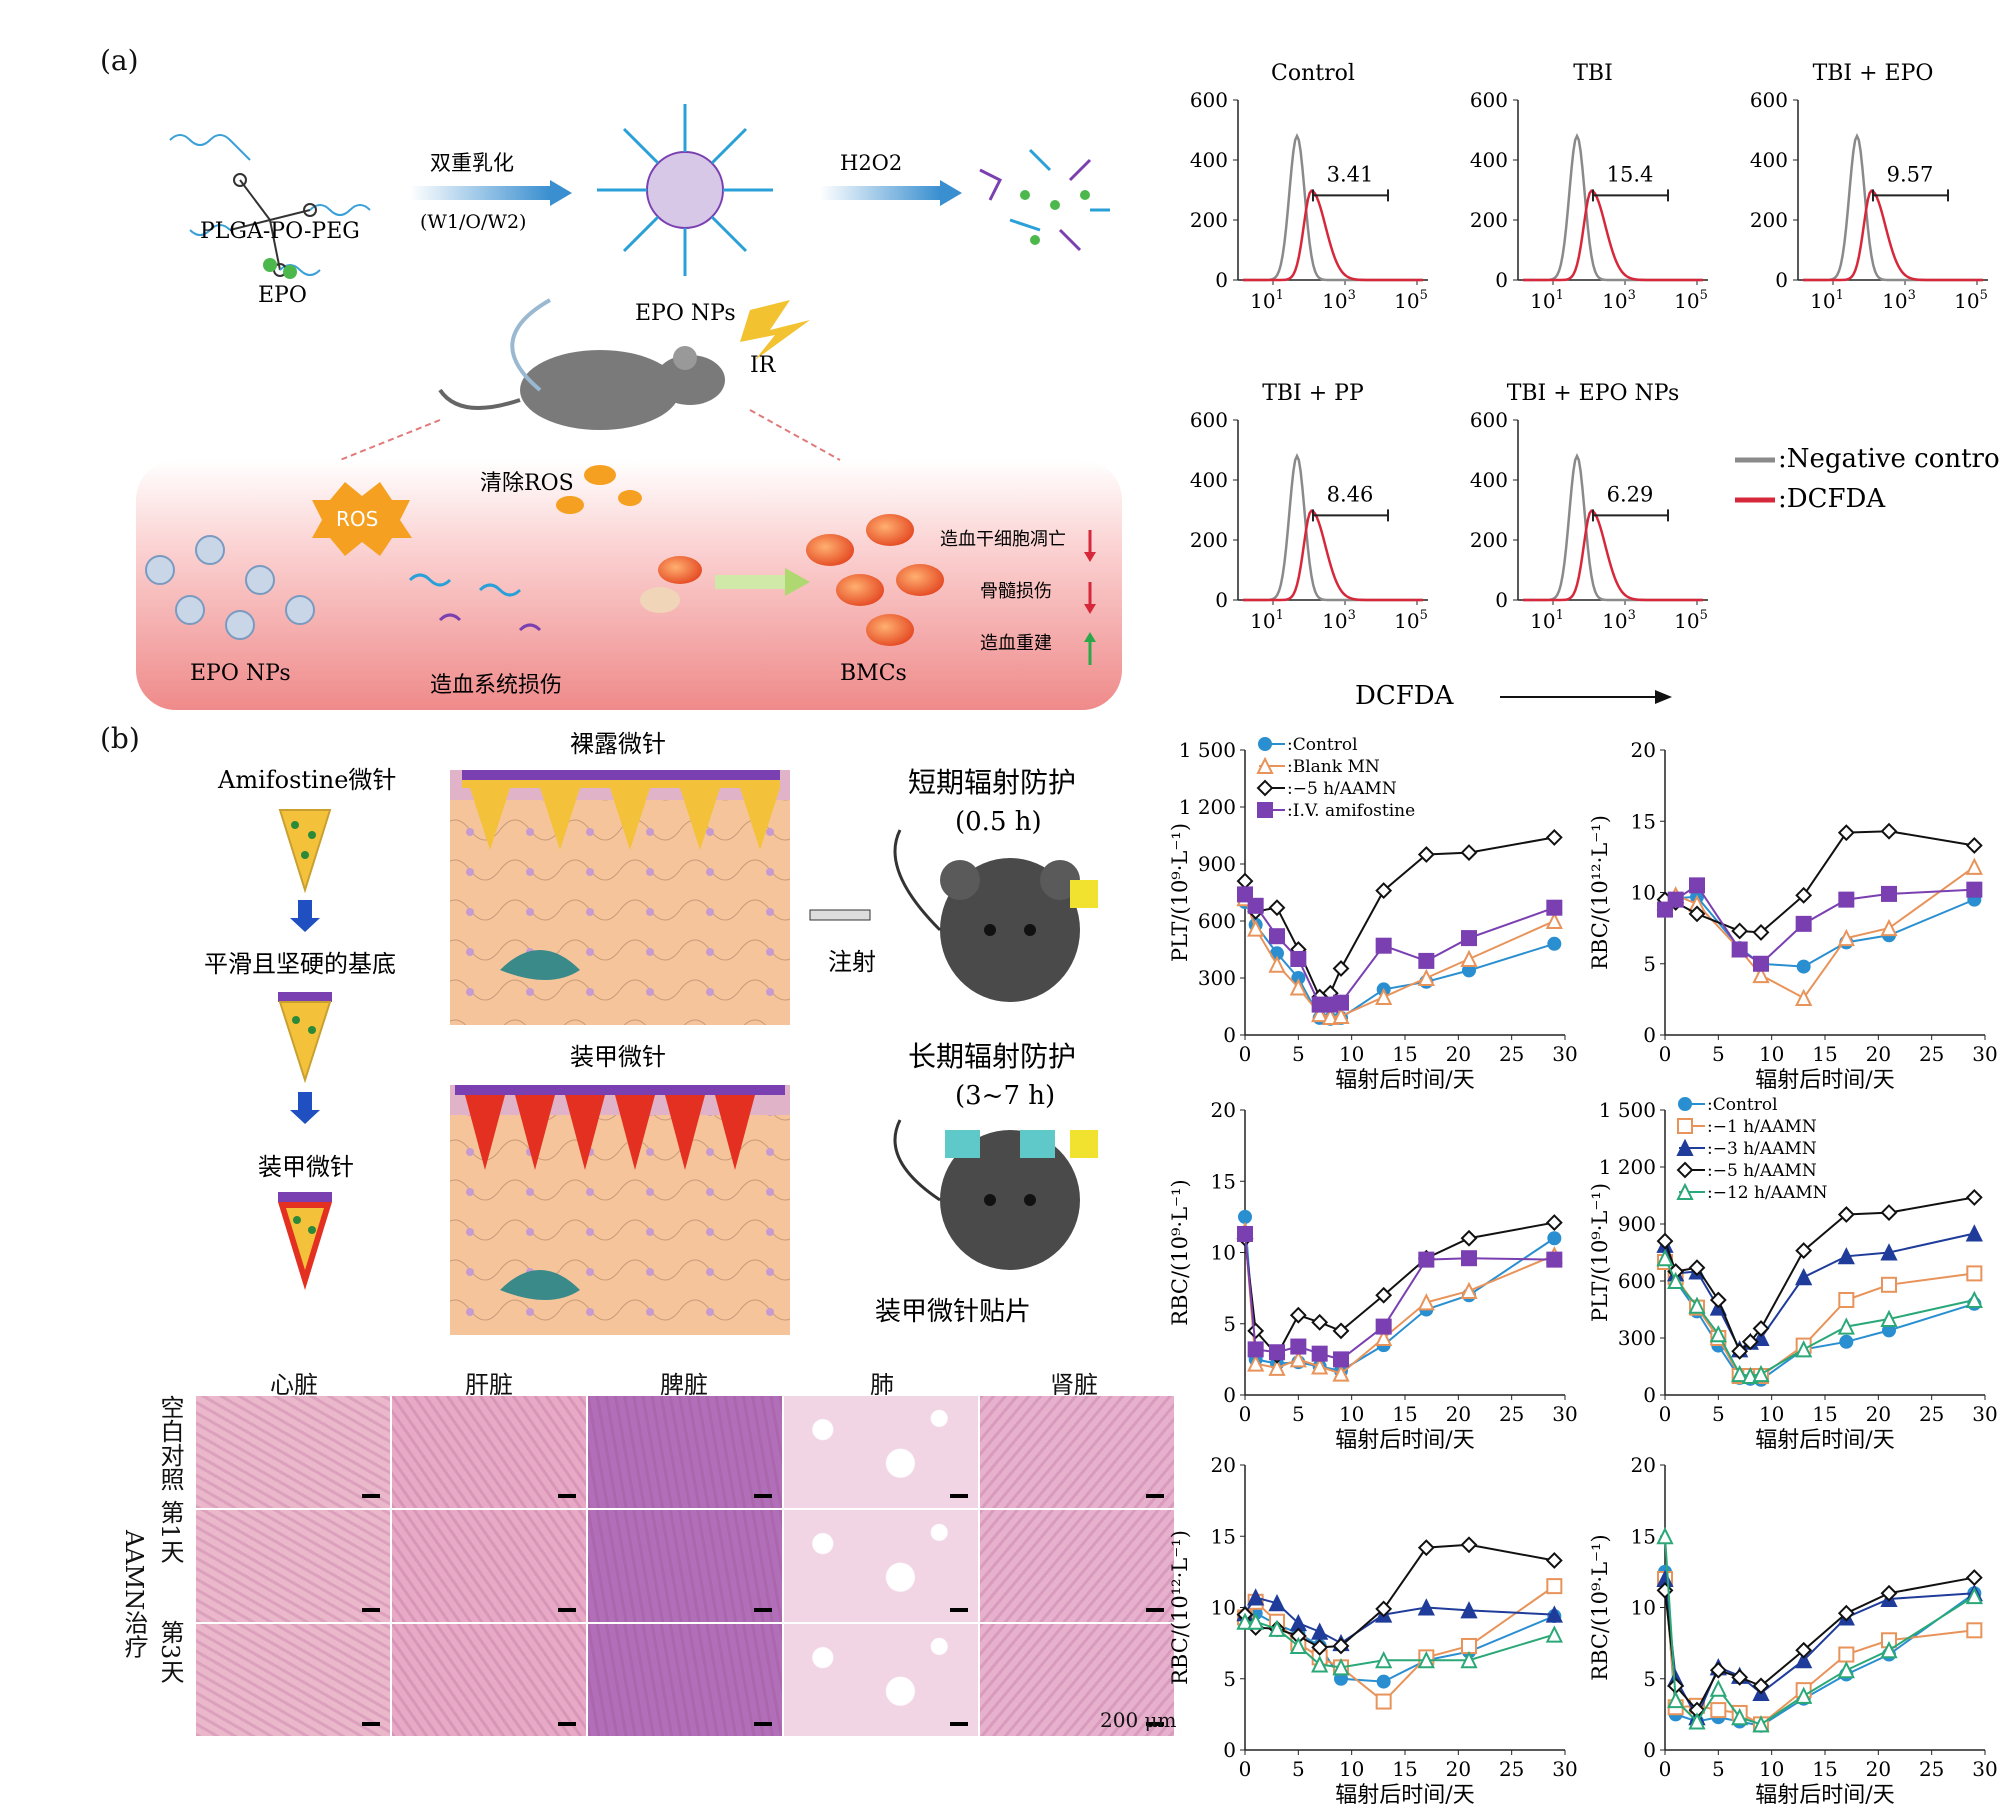 The height and width of the screenshot is (1816, 2010). What do you see at coordinates (1229, 1679) in the screenshot?
I see `y-tick-label: 5` at bounding box center [1229, 1679].